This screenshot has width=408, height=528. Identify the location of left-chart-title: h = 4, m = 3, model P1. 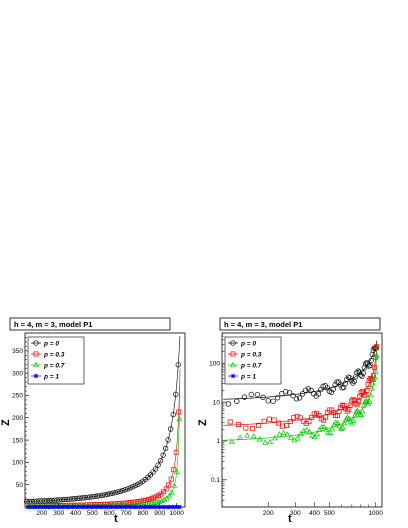
(53, 324).